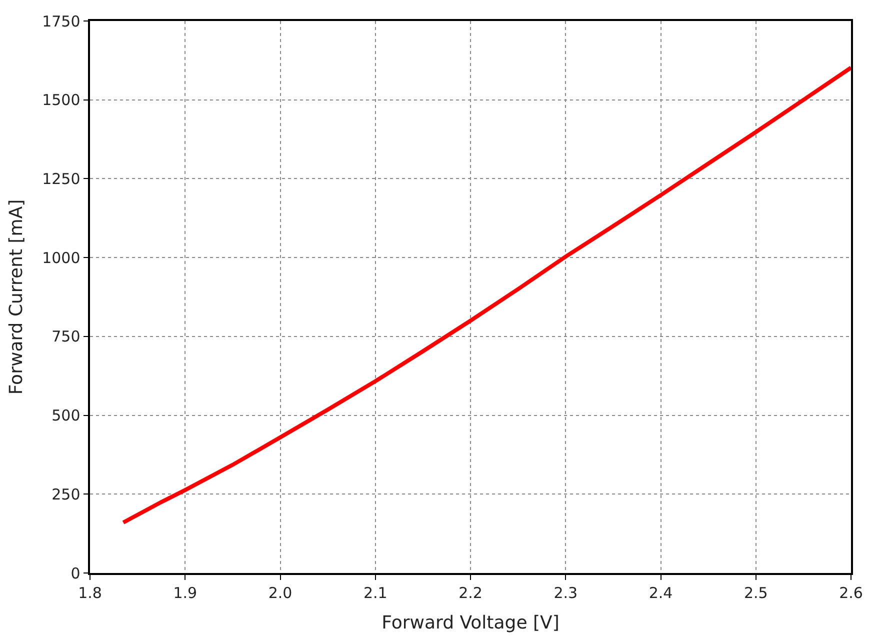  What do you see at coordinates (470, 593) in the screenshot?
I see `x-tick-label: 2.2` at bounding box center [470, 593].